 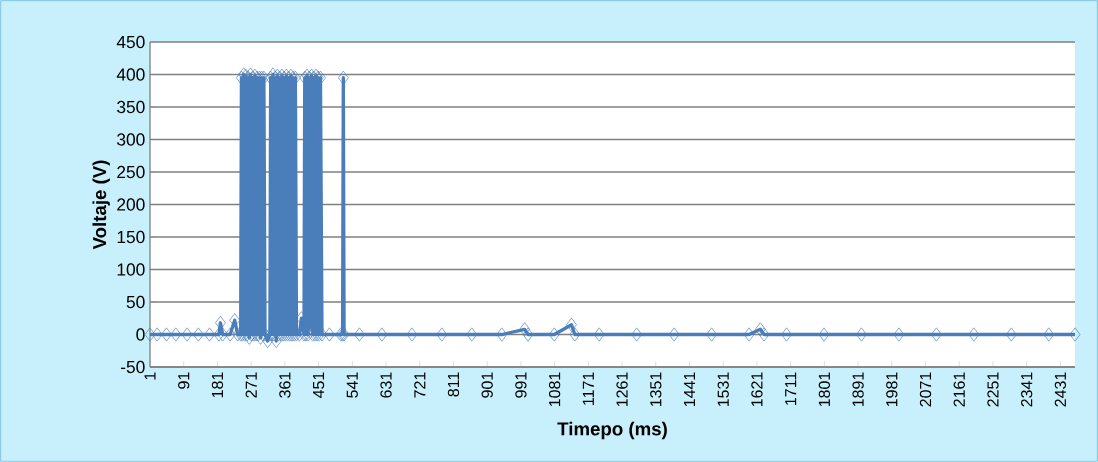 What do you see at coordinates (285, 385) in the screenshot?
I see `x-tick-label: 361` at bounding box center [285, 385].